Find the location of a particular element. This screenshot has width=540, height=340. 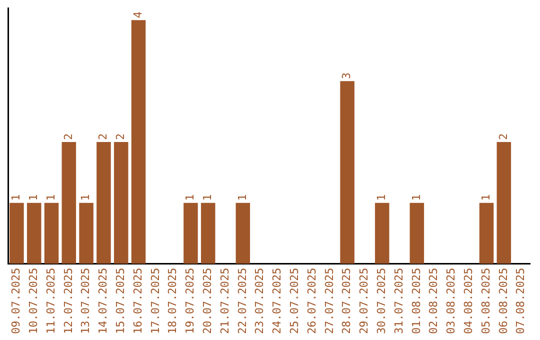

x-tick-label: 23.07.2025 is located at coordinates (259, 301).